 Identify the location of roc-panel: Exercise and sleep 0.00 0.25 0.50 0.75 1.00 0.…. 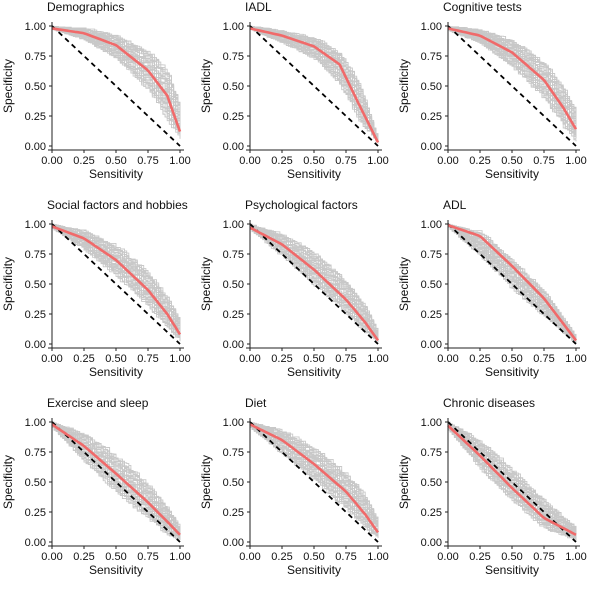
(98, 493).